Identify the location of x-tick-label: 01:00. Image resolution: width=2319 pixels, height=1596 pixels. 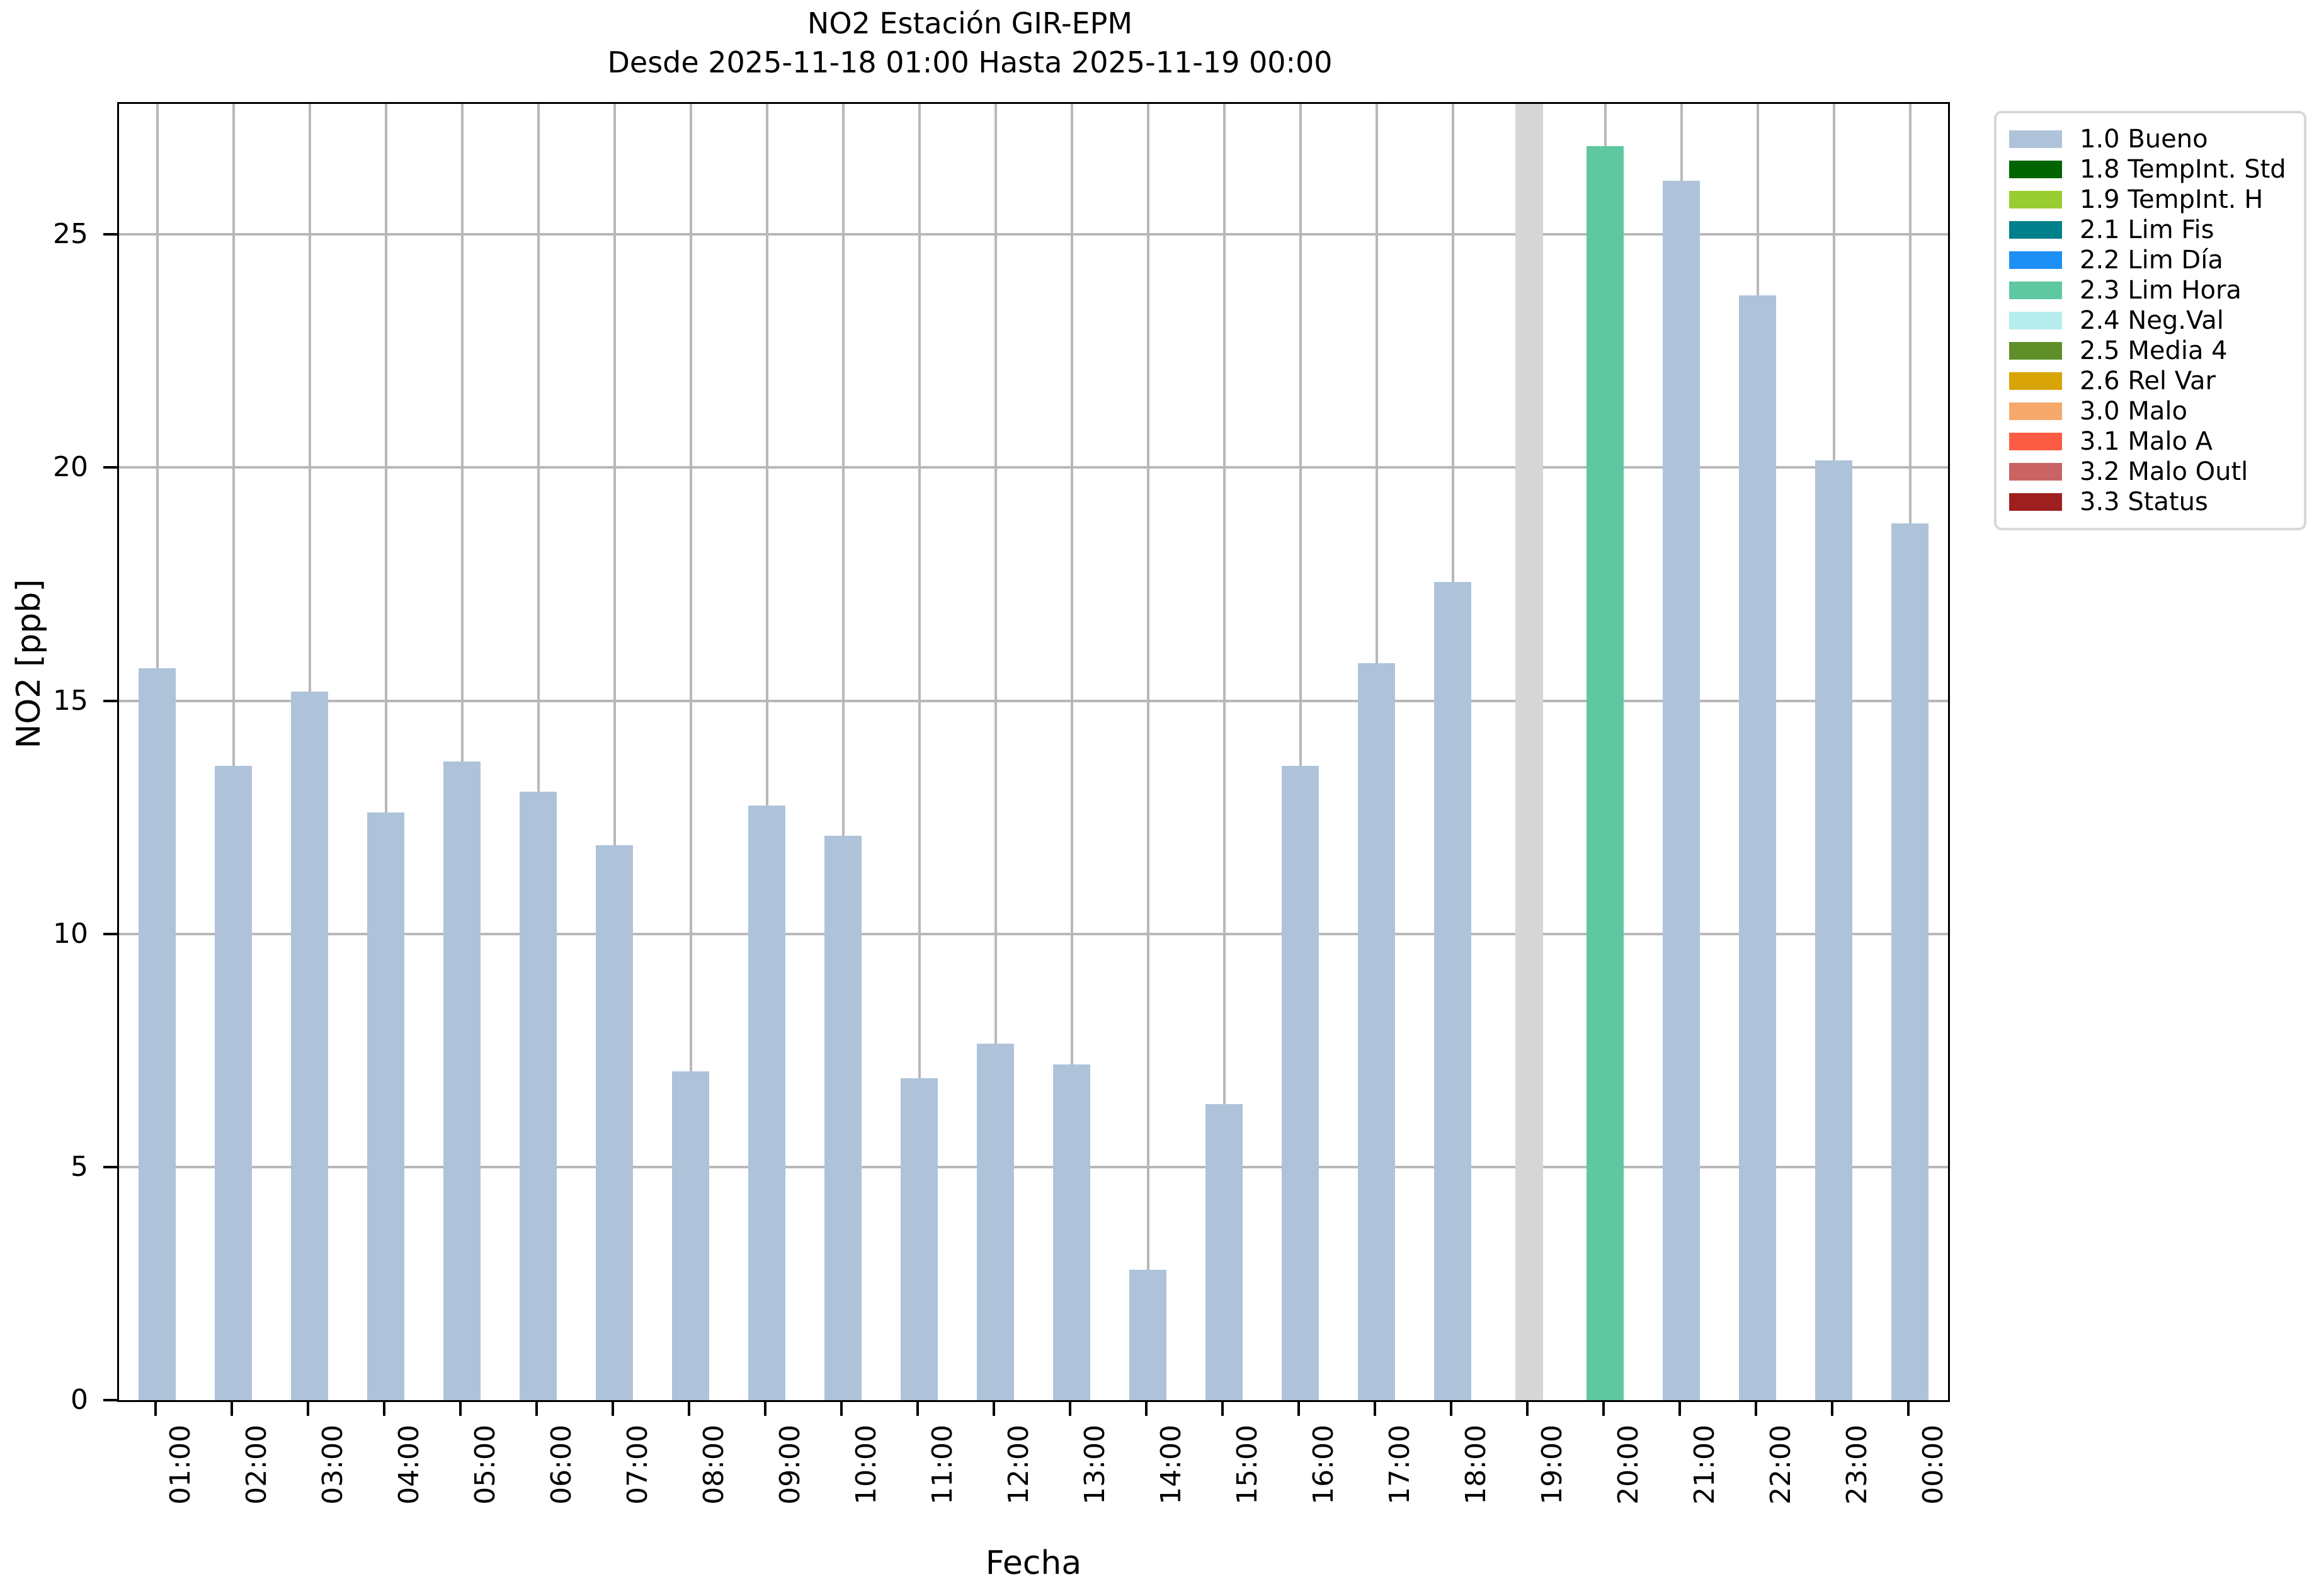
(180, 1465).